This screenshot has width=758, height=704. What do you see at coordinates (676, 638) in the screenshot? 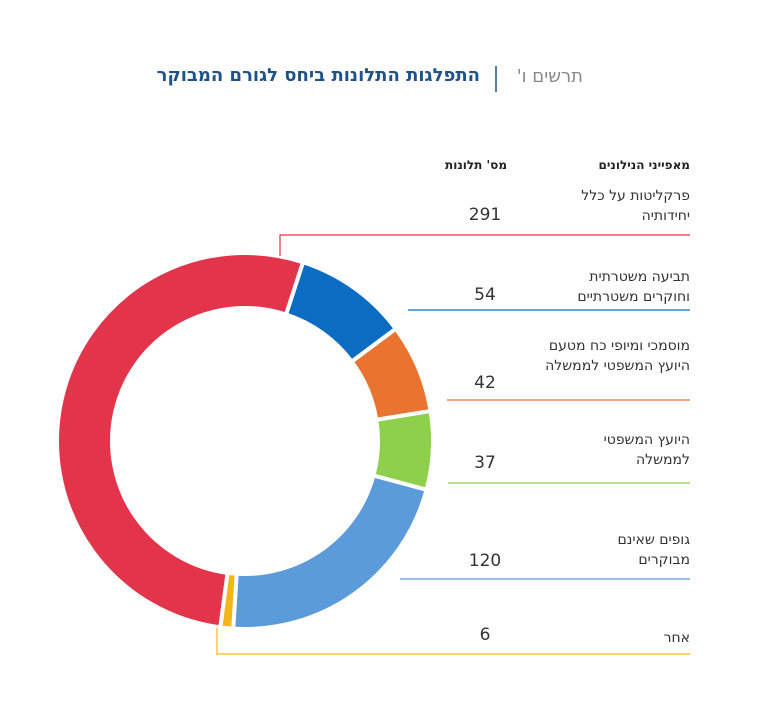
I see `category-label: אחר` at bounding box center [676, 638].